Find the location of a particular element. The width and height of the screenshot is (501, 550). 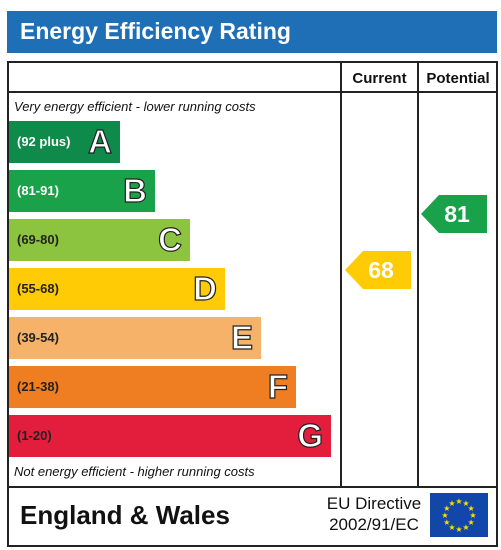

potential-arrow-shape is located at coordinates (454, 214).